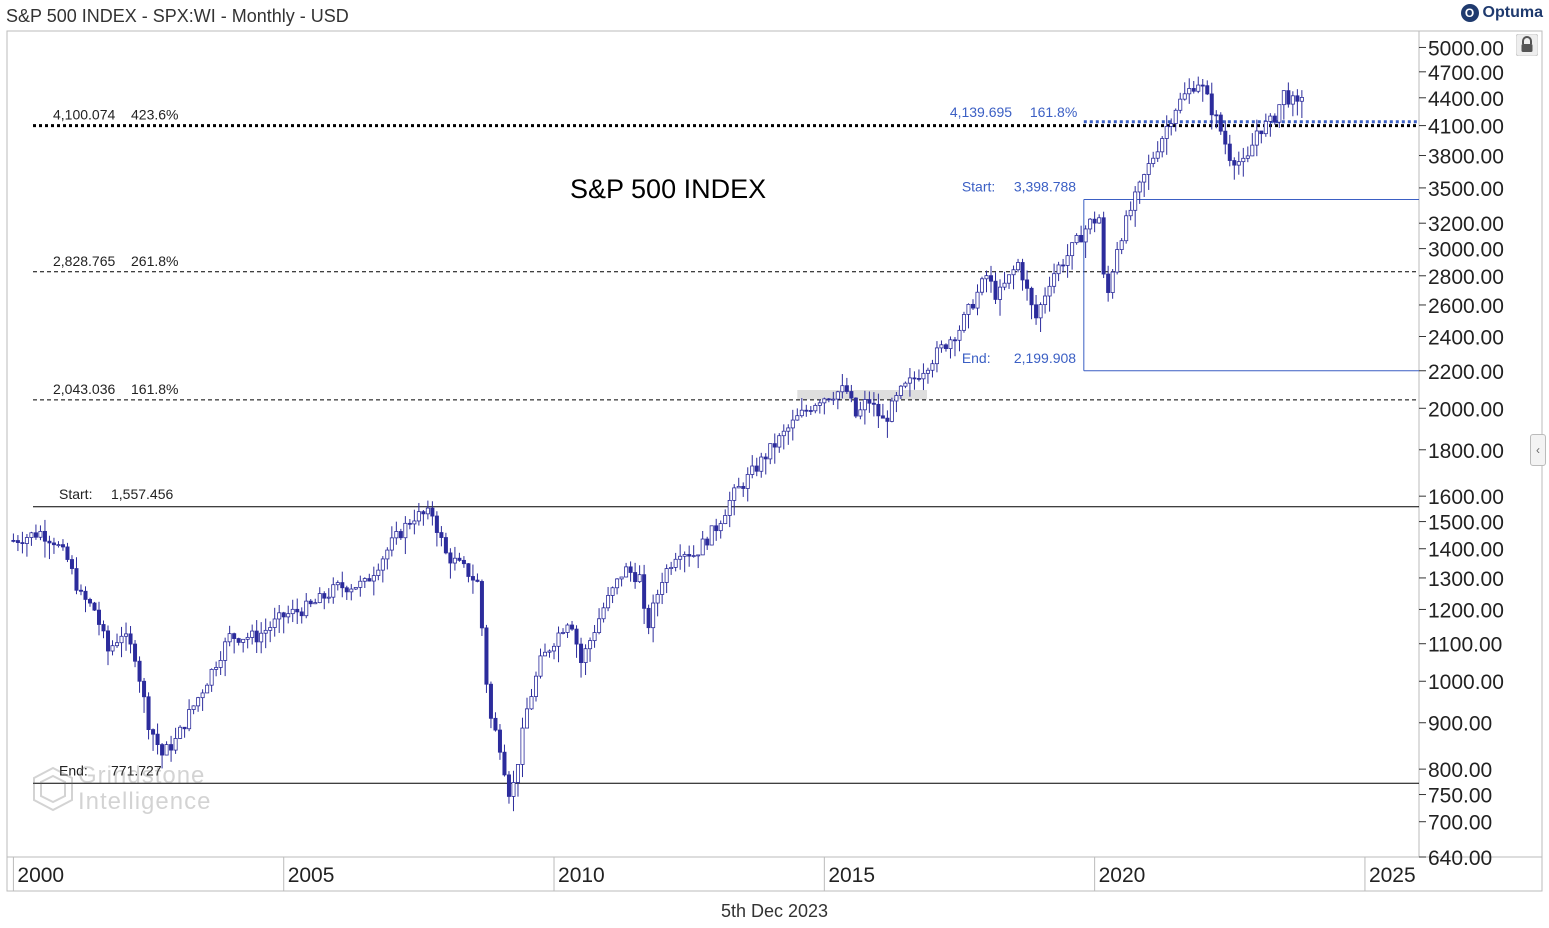  I want to click on y-tick-label: 2400.00, so click(1466, 337).